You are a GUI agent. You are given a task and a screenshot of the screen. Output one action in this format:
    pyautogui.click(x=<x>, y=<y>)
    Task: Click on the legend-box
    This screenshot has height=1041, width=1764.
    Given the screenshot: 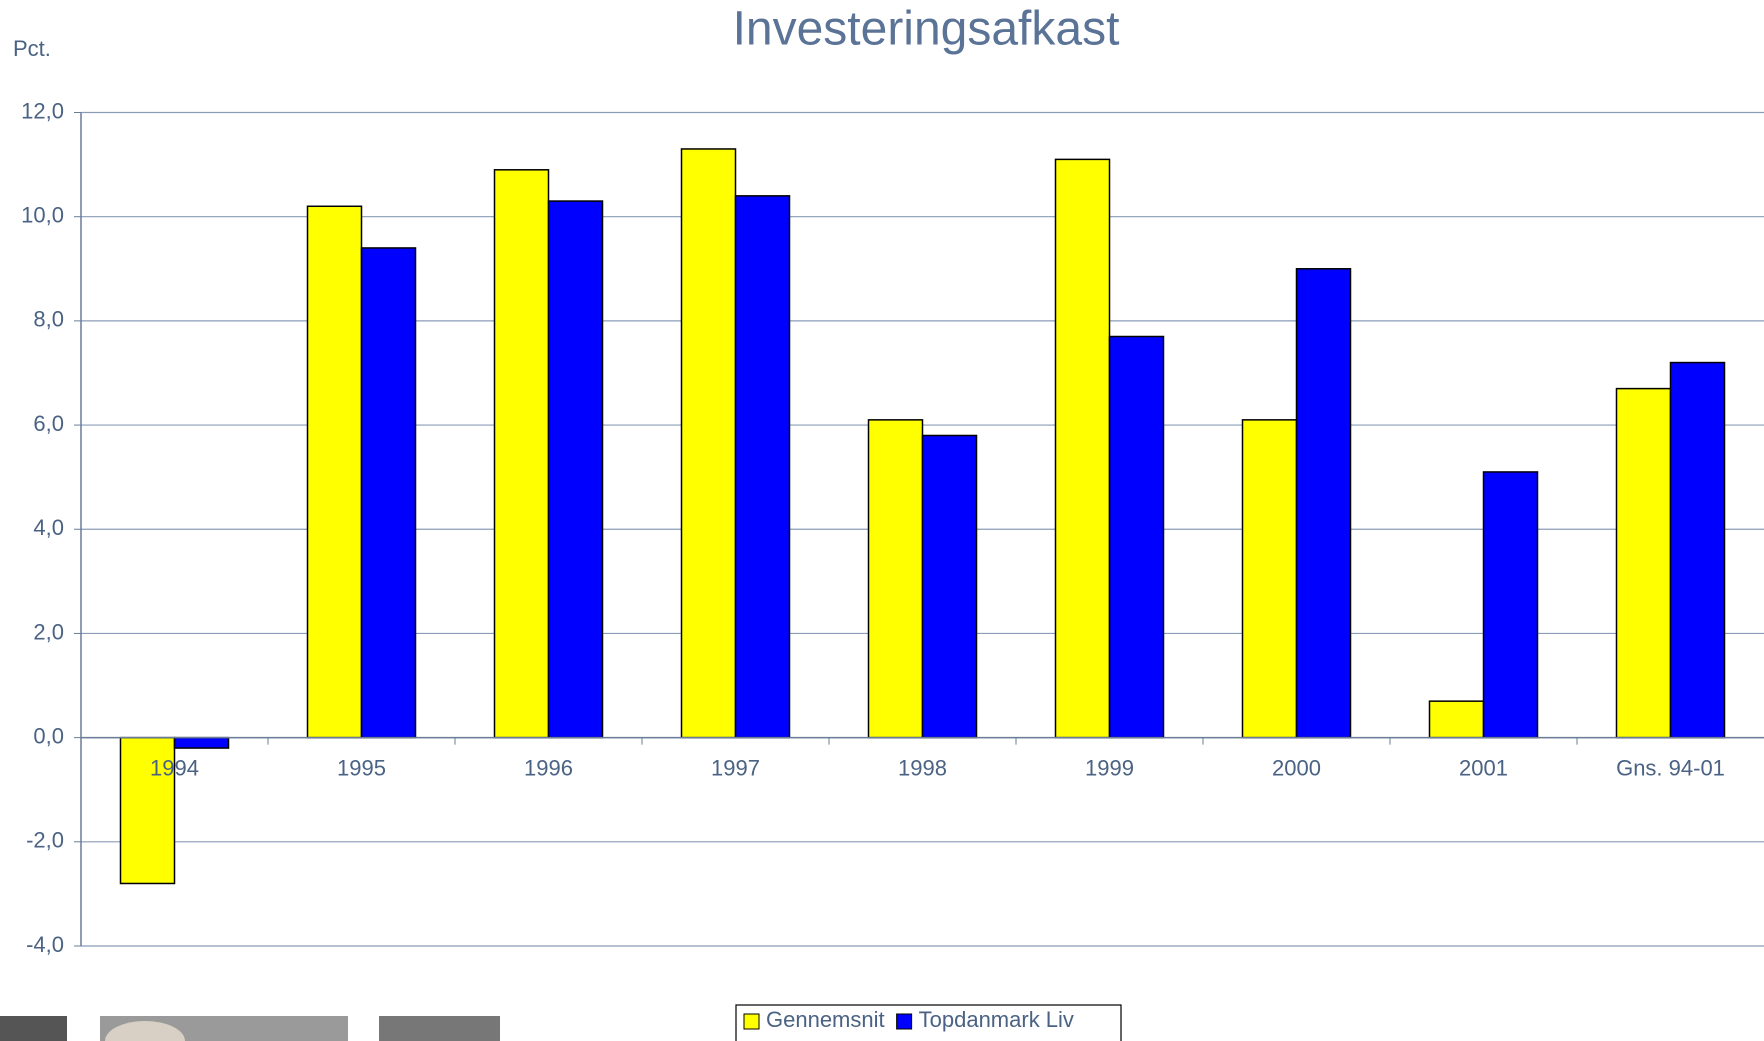 What is the action you would take?
    pyautogui.click(x=928, y=1022)
    